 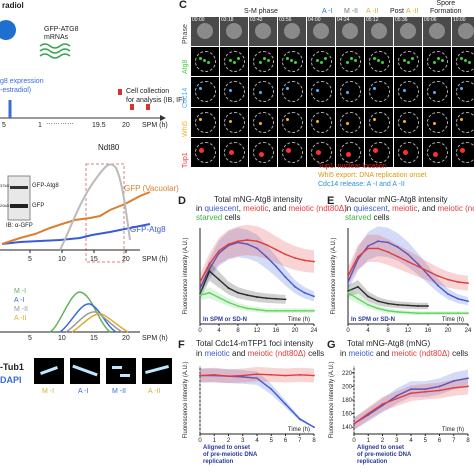 What do you see at coordinates (388, 331) in the screenshot?
I see `x-tick-label: 8` at bounding box center [388, 331].